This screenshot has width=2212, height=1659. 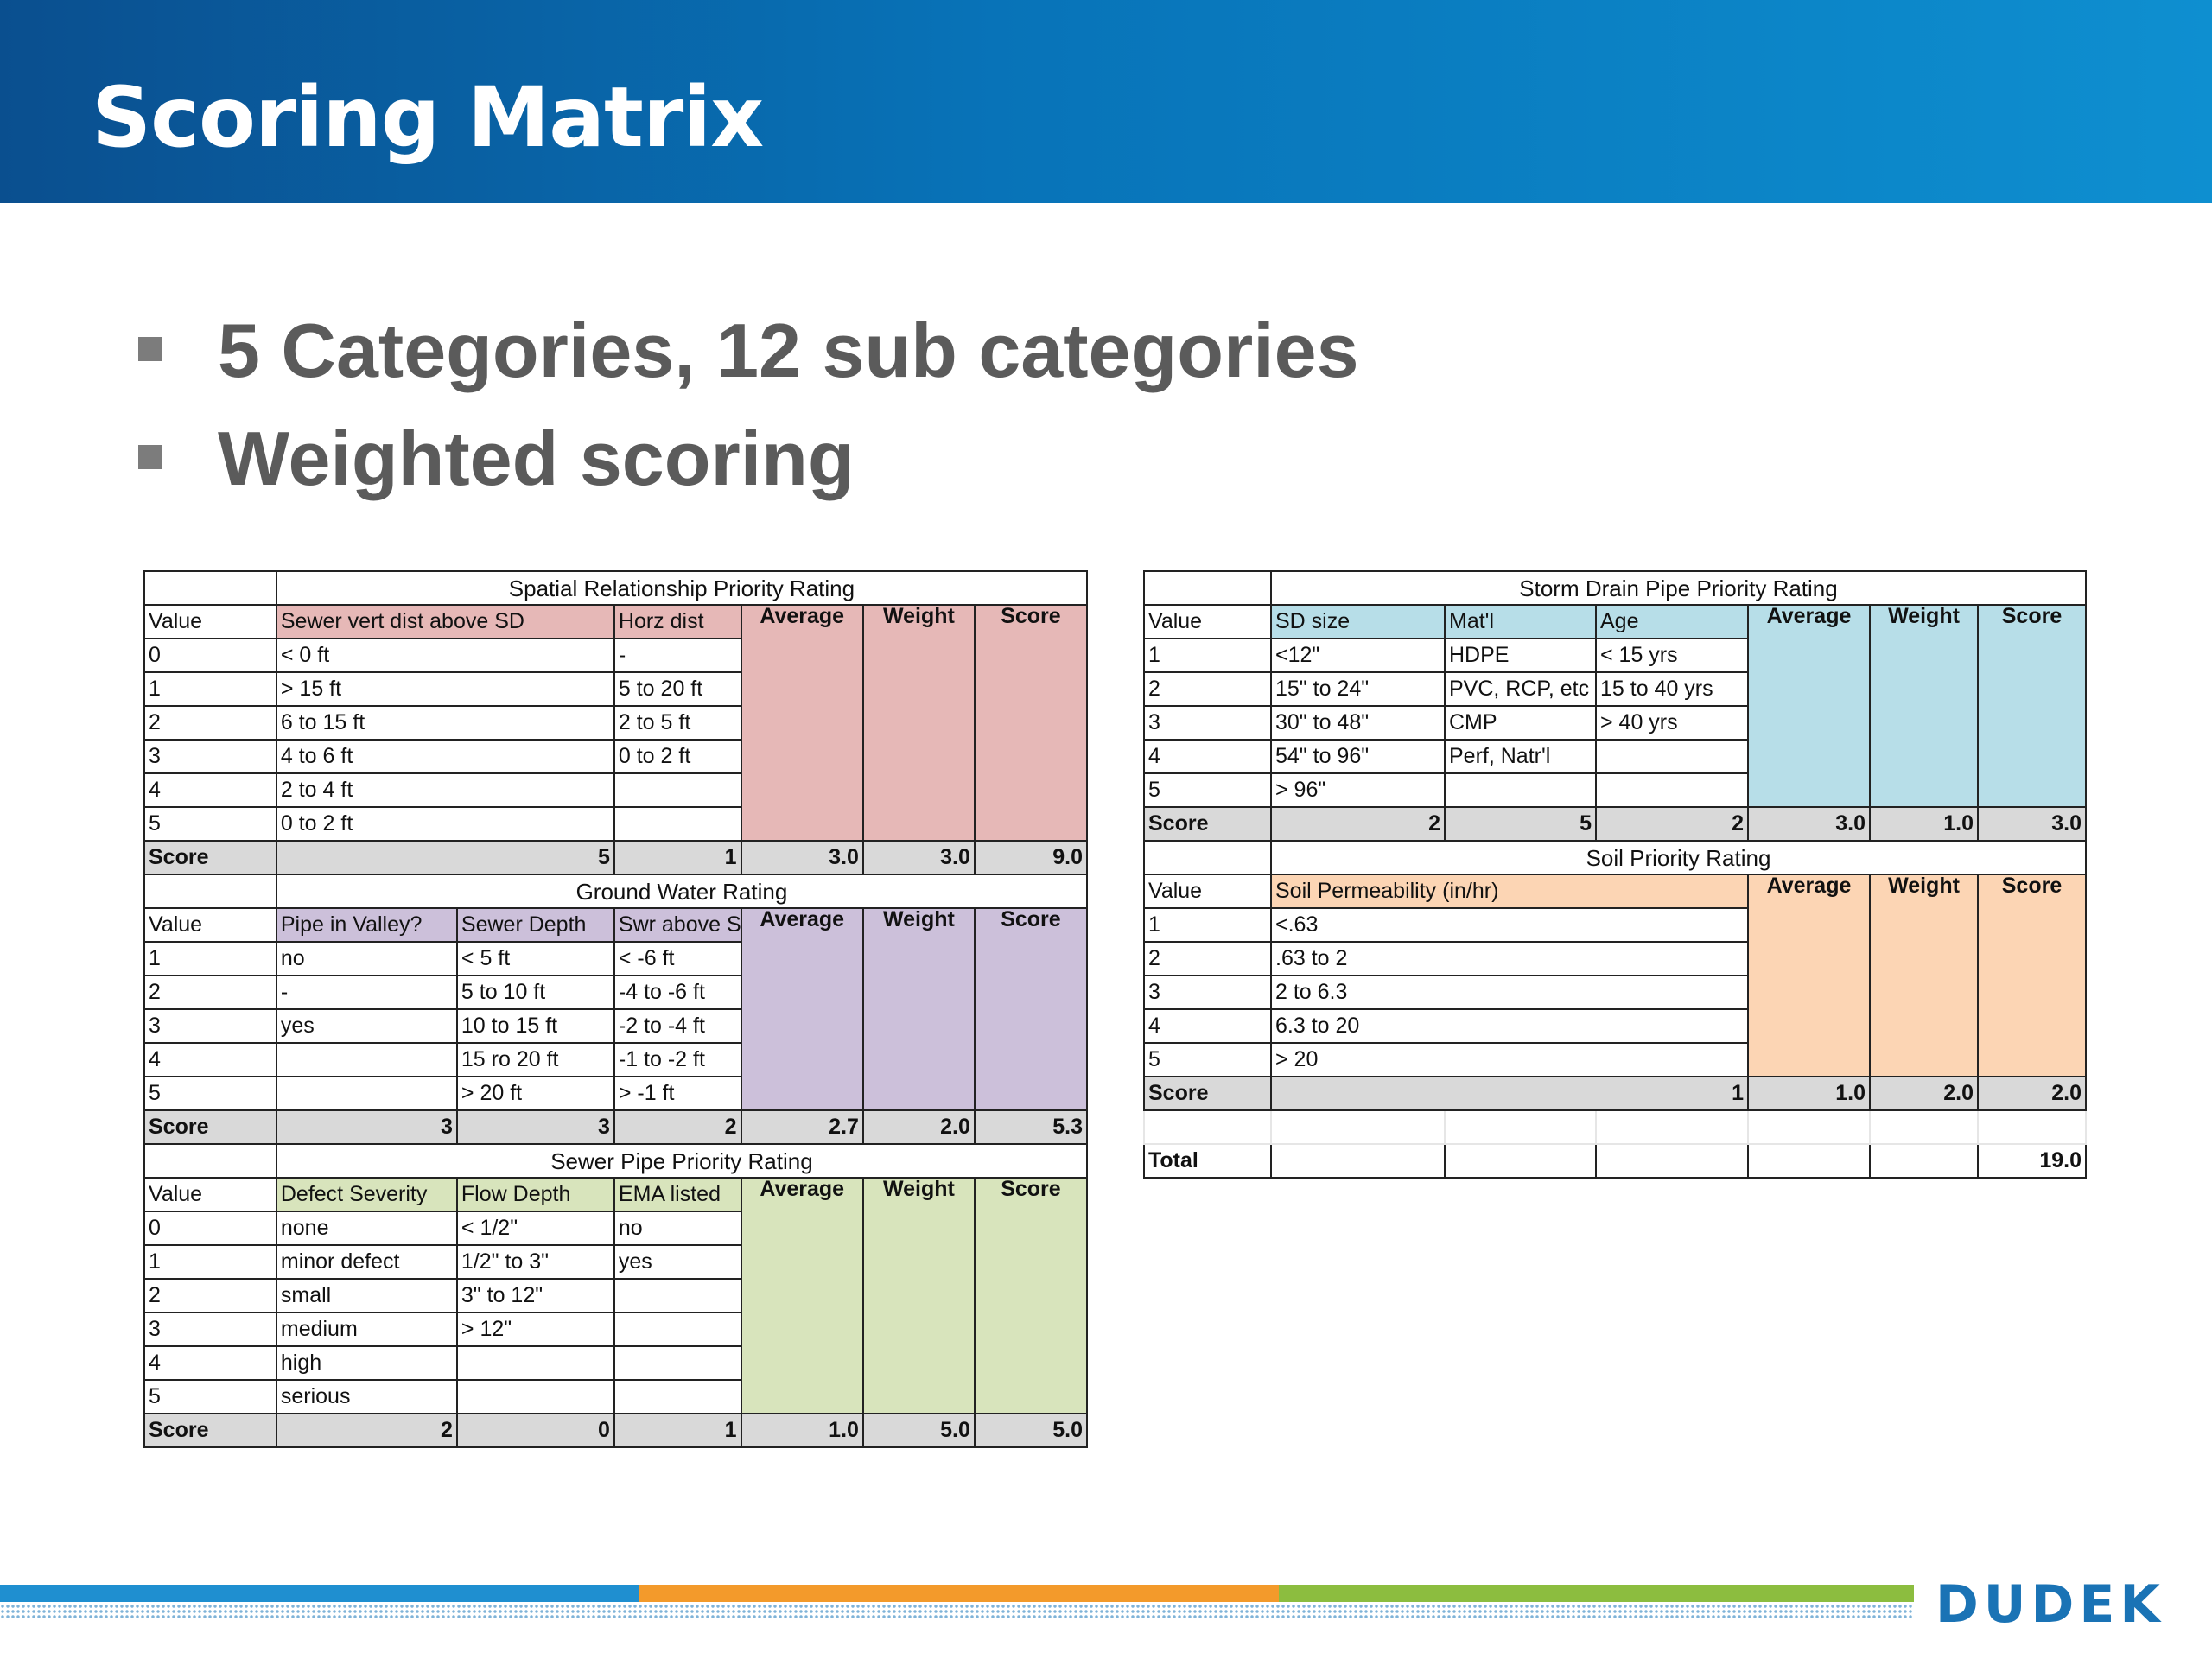 What do you see at coordinates (1678, 588) in the screenshot?
I see `section-title: Storm Drain Pipe Priority Rating` at bounding box center [1678, 588].